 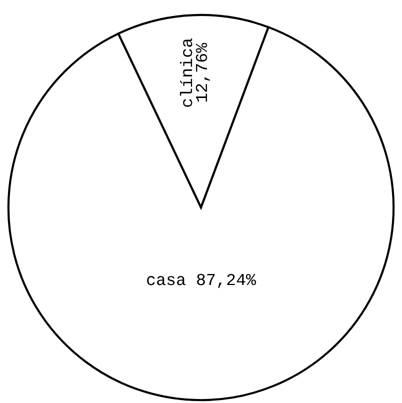 I want to click on slice-label: casa 87,24%, so click(x=201, y=281).